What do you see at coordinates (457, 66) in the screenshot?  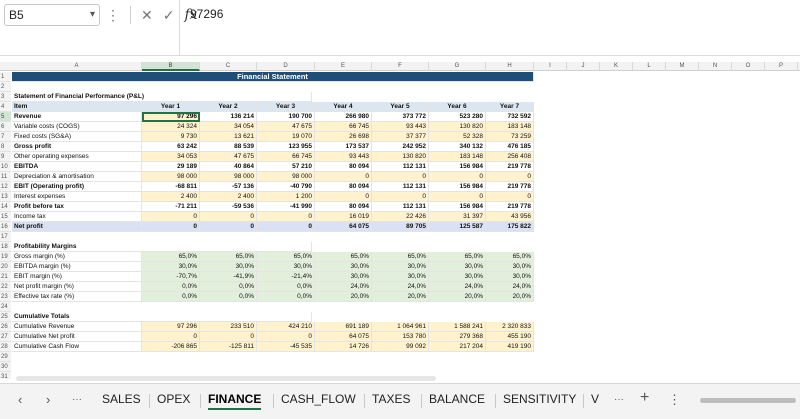 I see `column-header-g: G` at bounding box center [457, 66].